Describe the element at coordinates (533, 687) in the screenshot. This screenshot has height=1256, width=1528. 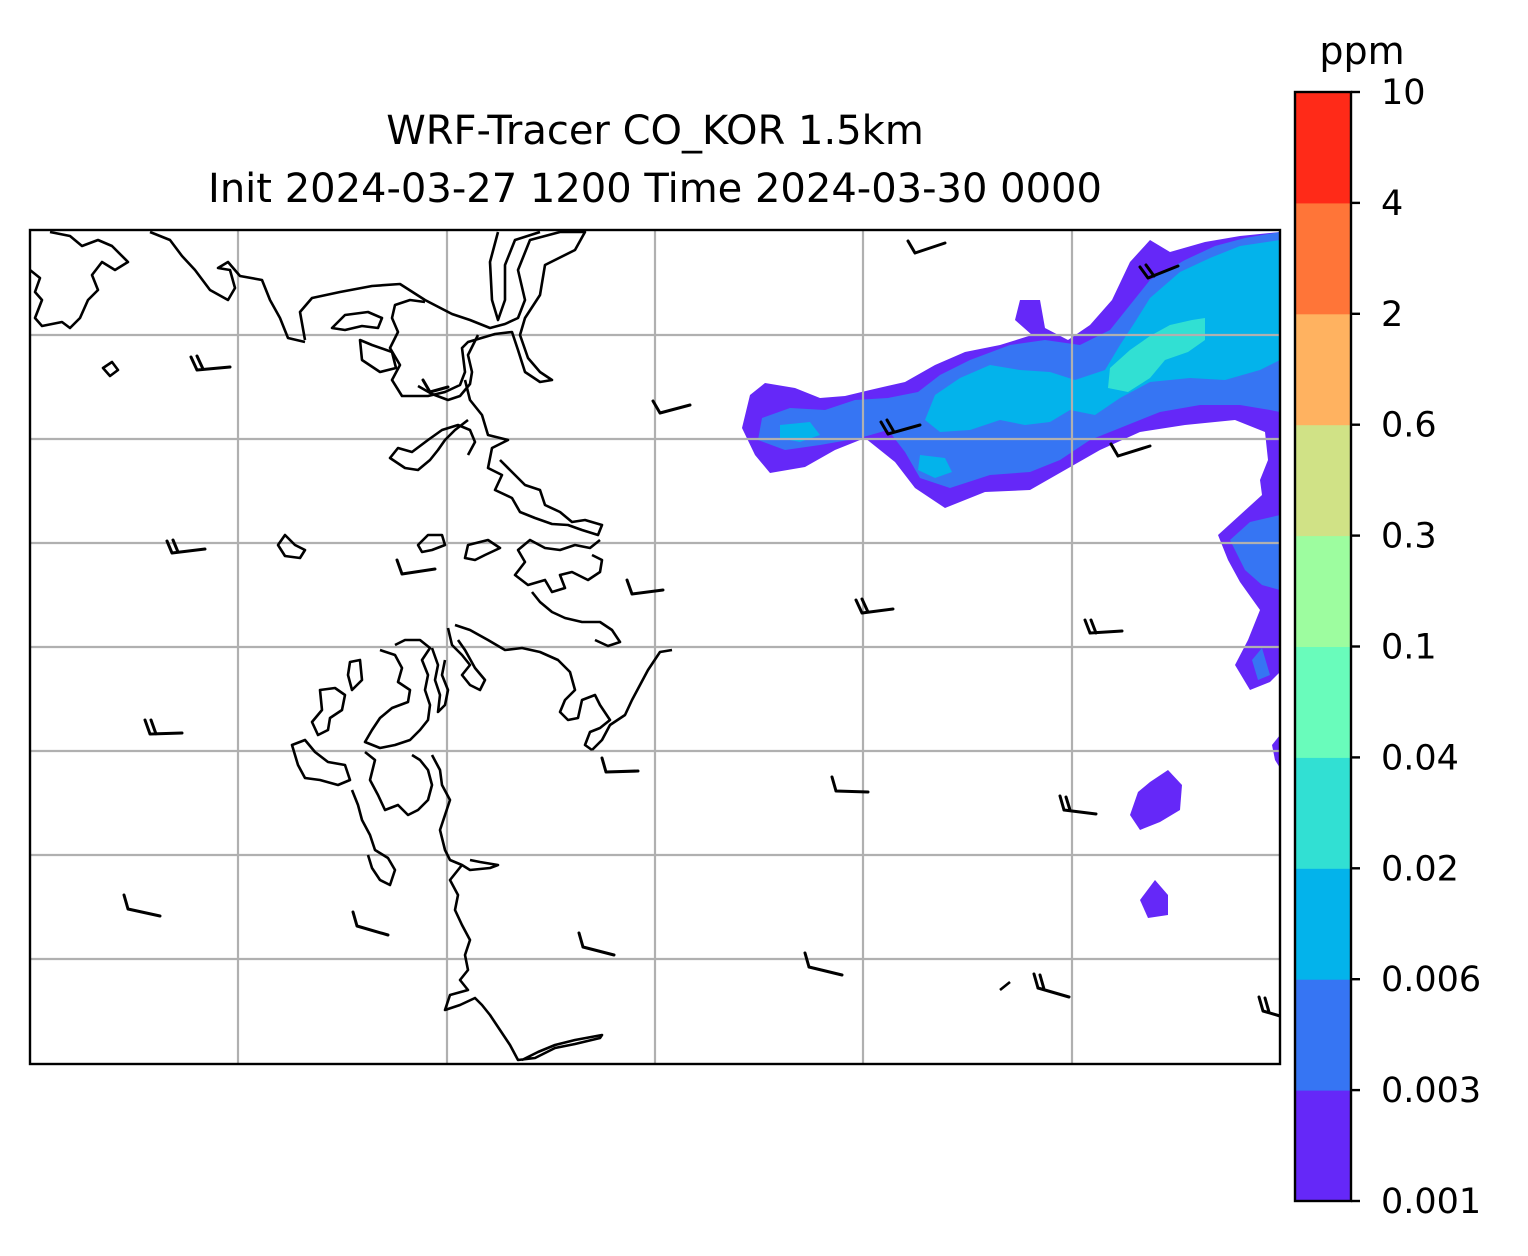
I see `coastline-peninsula` at that location.